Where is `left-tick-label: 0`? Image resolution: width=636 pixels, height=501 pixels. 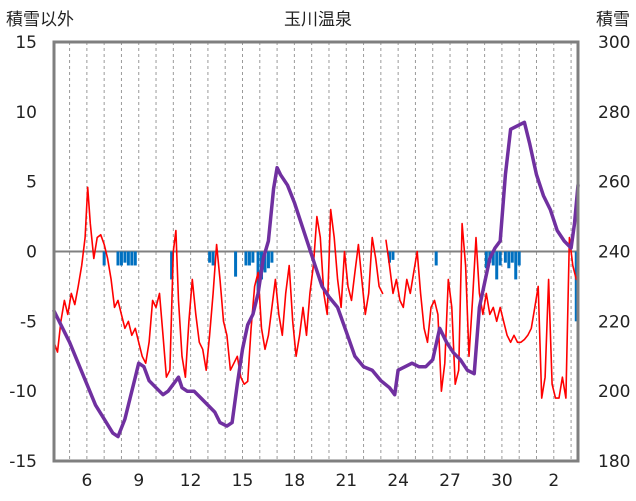
left-tick-label: 0 is located at coordinates (31, 253).